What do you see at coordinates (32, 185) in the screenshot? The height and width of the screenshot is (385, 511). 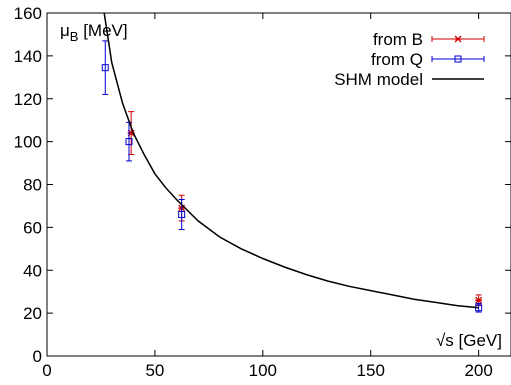 I see `y-tick-label: 80` at bounding box center [32, 185].